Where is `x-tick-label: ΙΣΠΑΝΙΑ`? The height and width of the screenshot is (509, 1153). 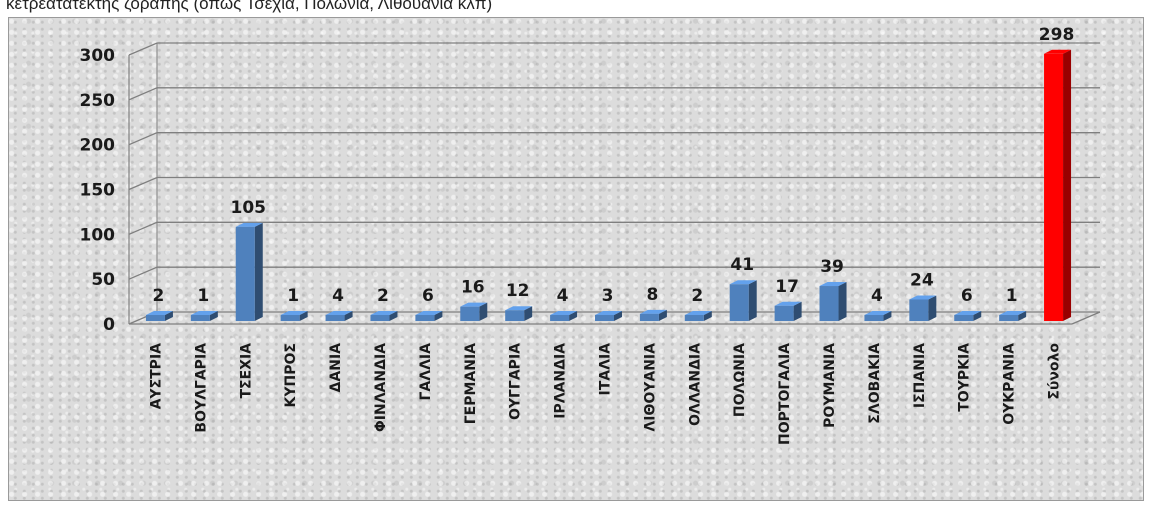
x-tick-label: ΙΣΠΑΝΙΑ is located at coordinates (920, 375).